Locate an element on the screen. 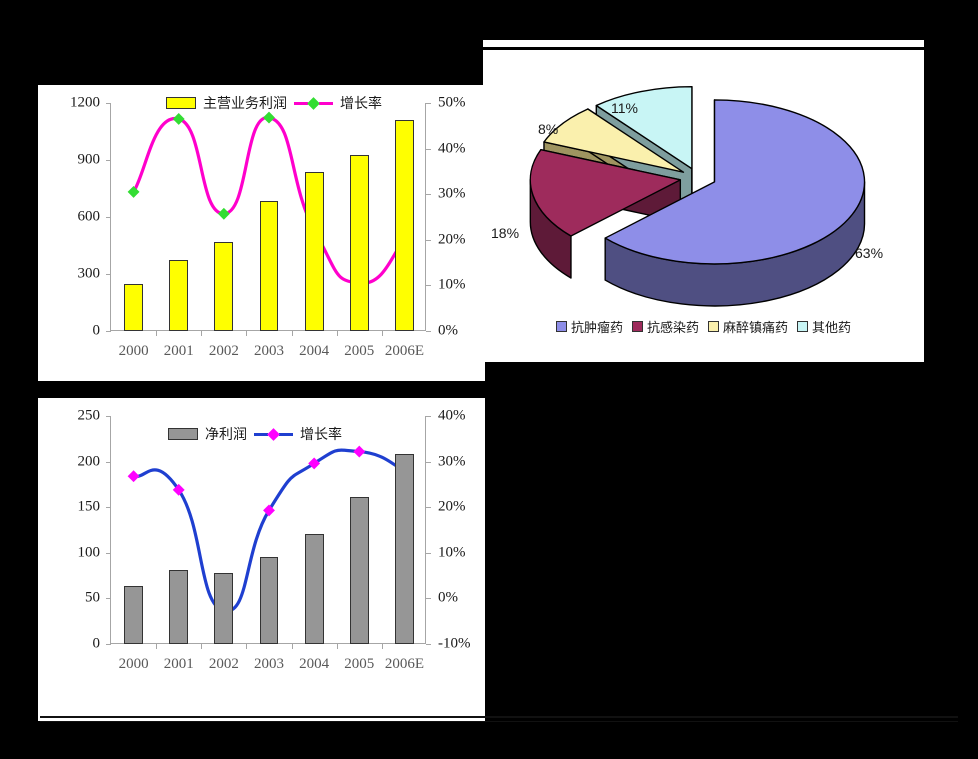  y-axis-tick-label: 200 is located at coordinates (89, 461).